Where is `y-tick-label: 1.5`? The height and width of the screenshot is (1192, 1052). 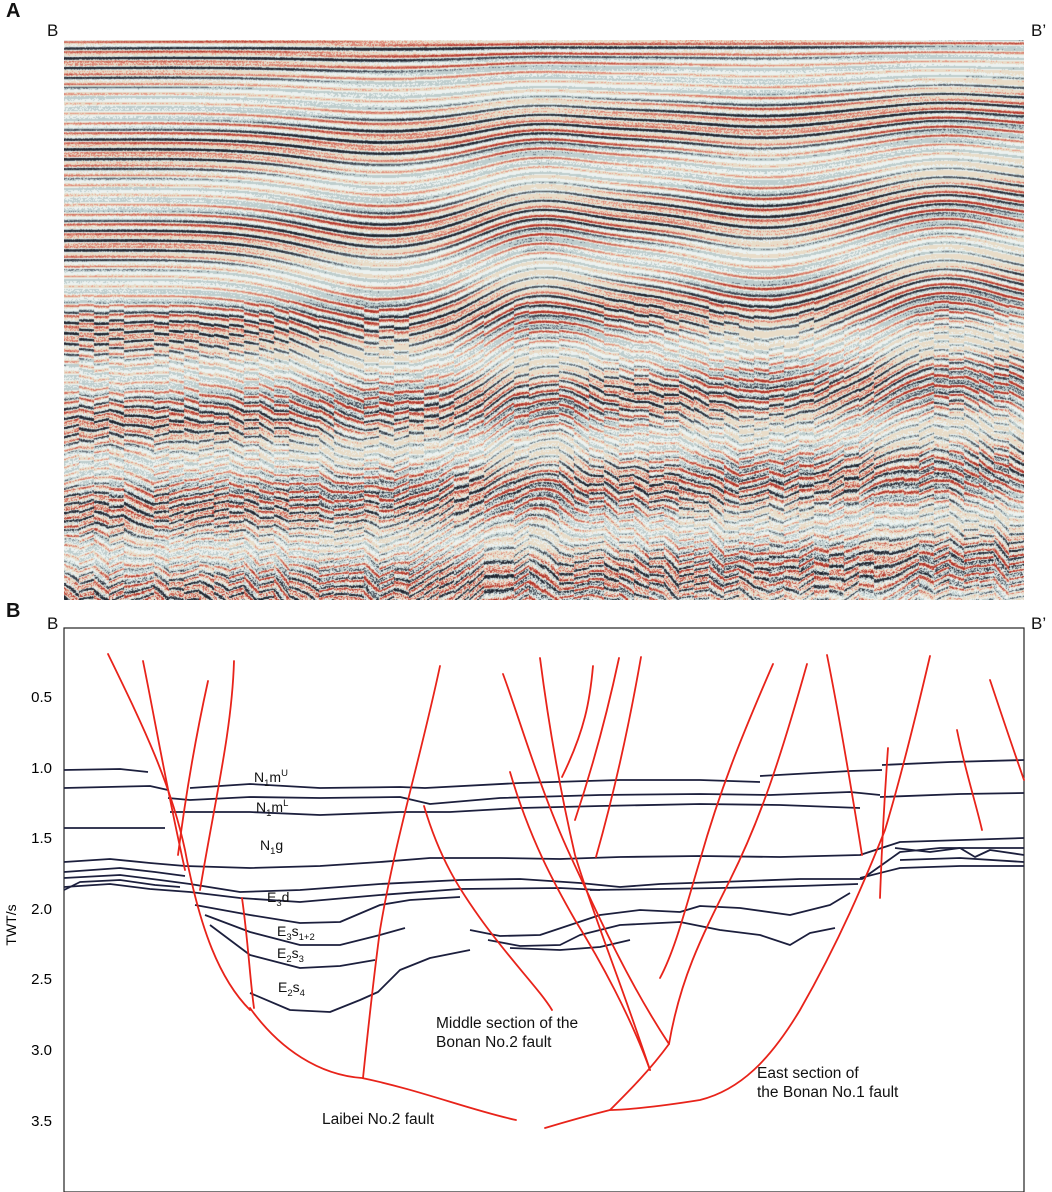 y-tick-label: 1.5 is located at coordinates (41, 838).